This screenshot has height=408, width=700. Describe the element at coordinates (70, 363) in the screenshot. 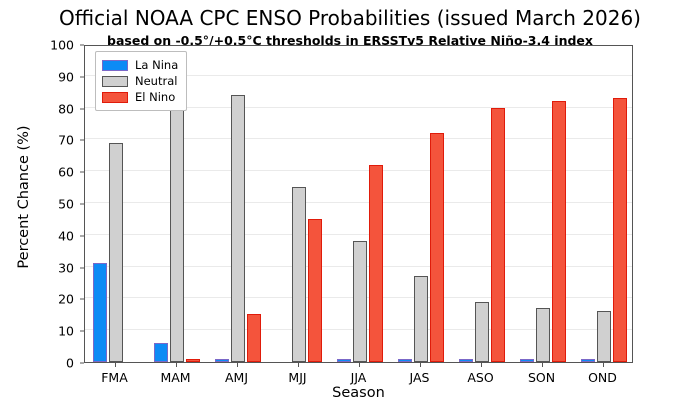

I see `y-axis-tick-label: 0` at that location.